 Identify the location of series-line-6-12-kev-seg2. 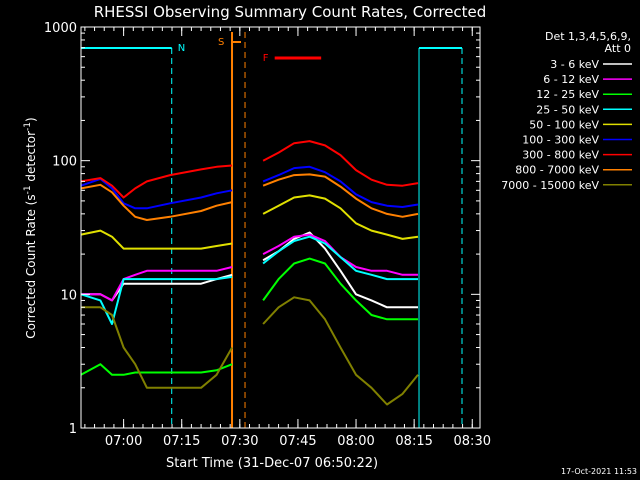
(340, 254).